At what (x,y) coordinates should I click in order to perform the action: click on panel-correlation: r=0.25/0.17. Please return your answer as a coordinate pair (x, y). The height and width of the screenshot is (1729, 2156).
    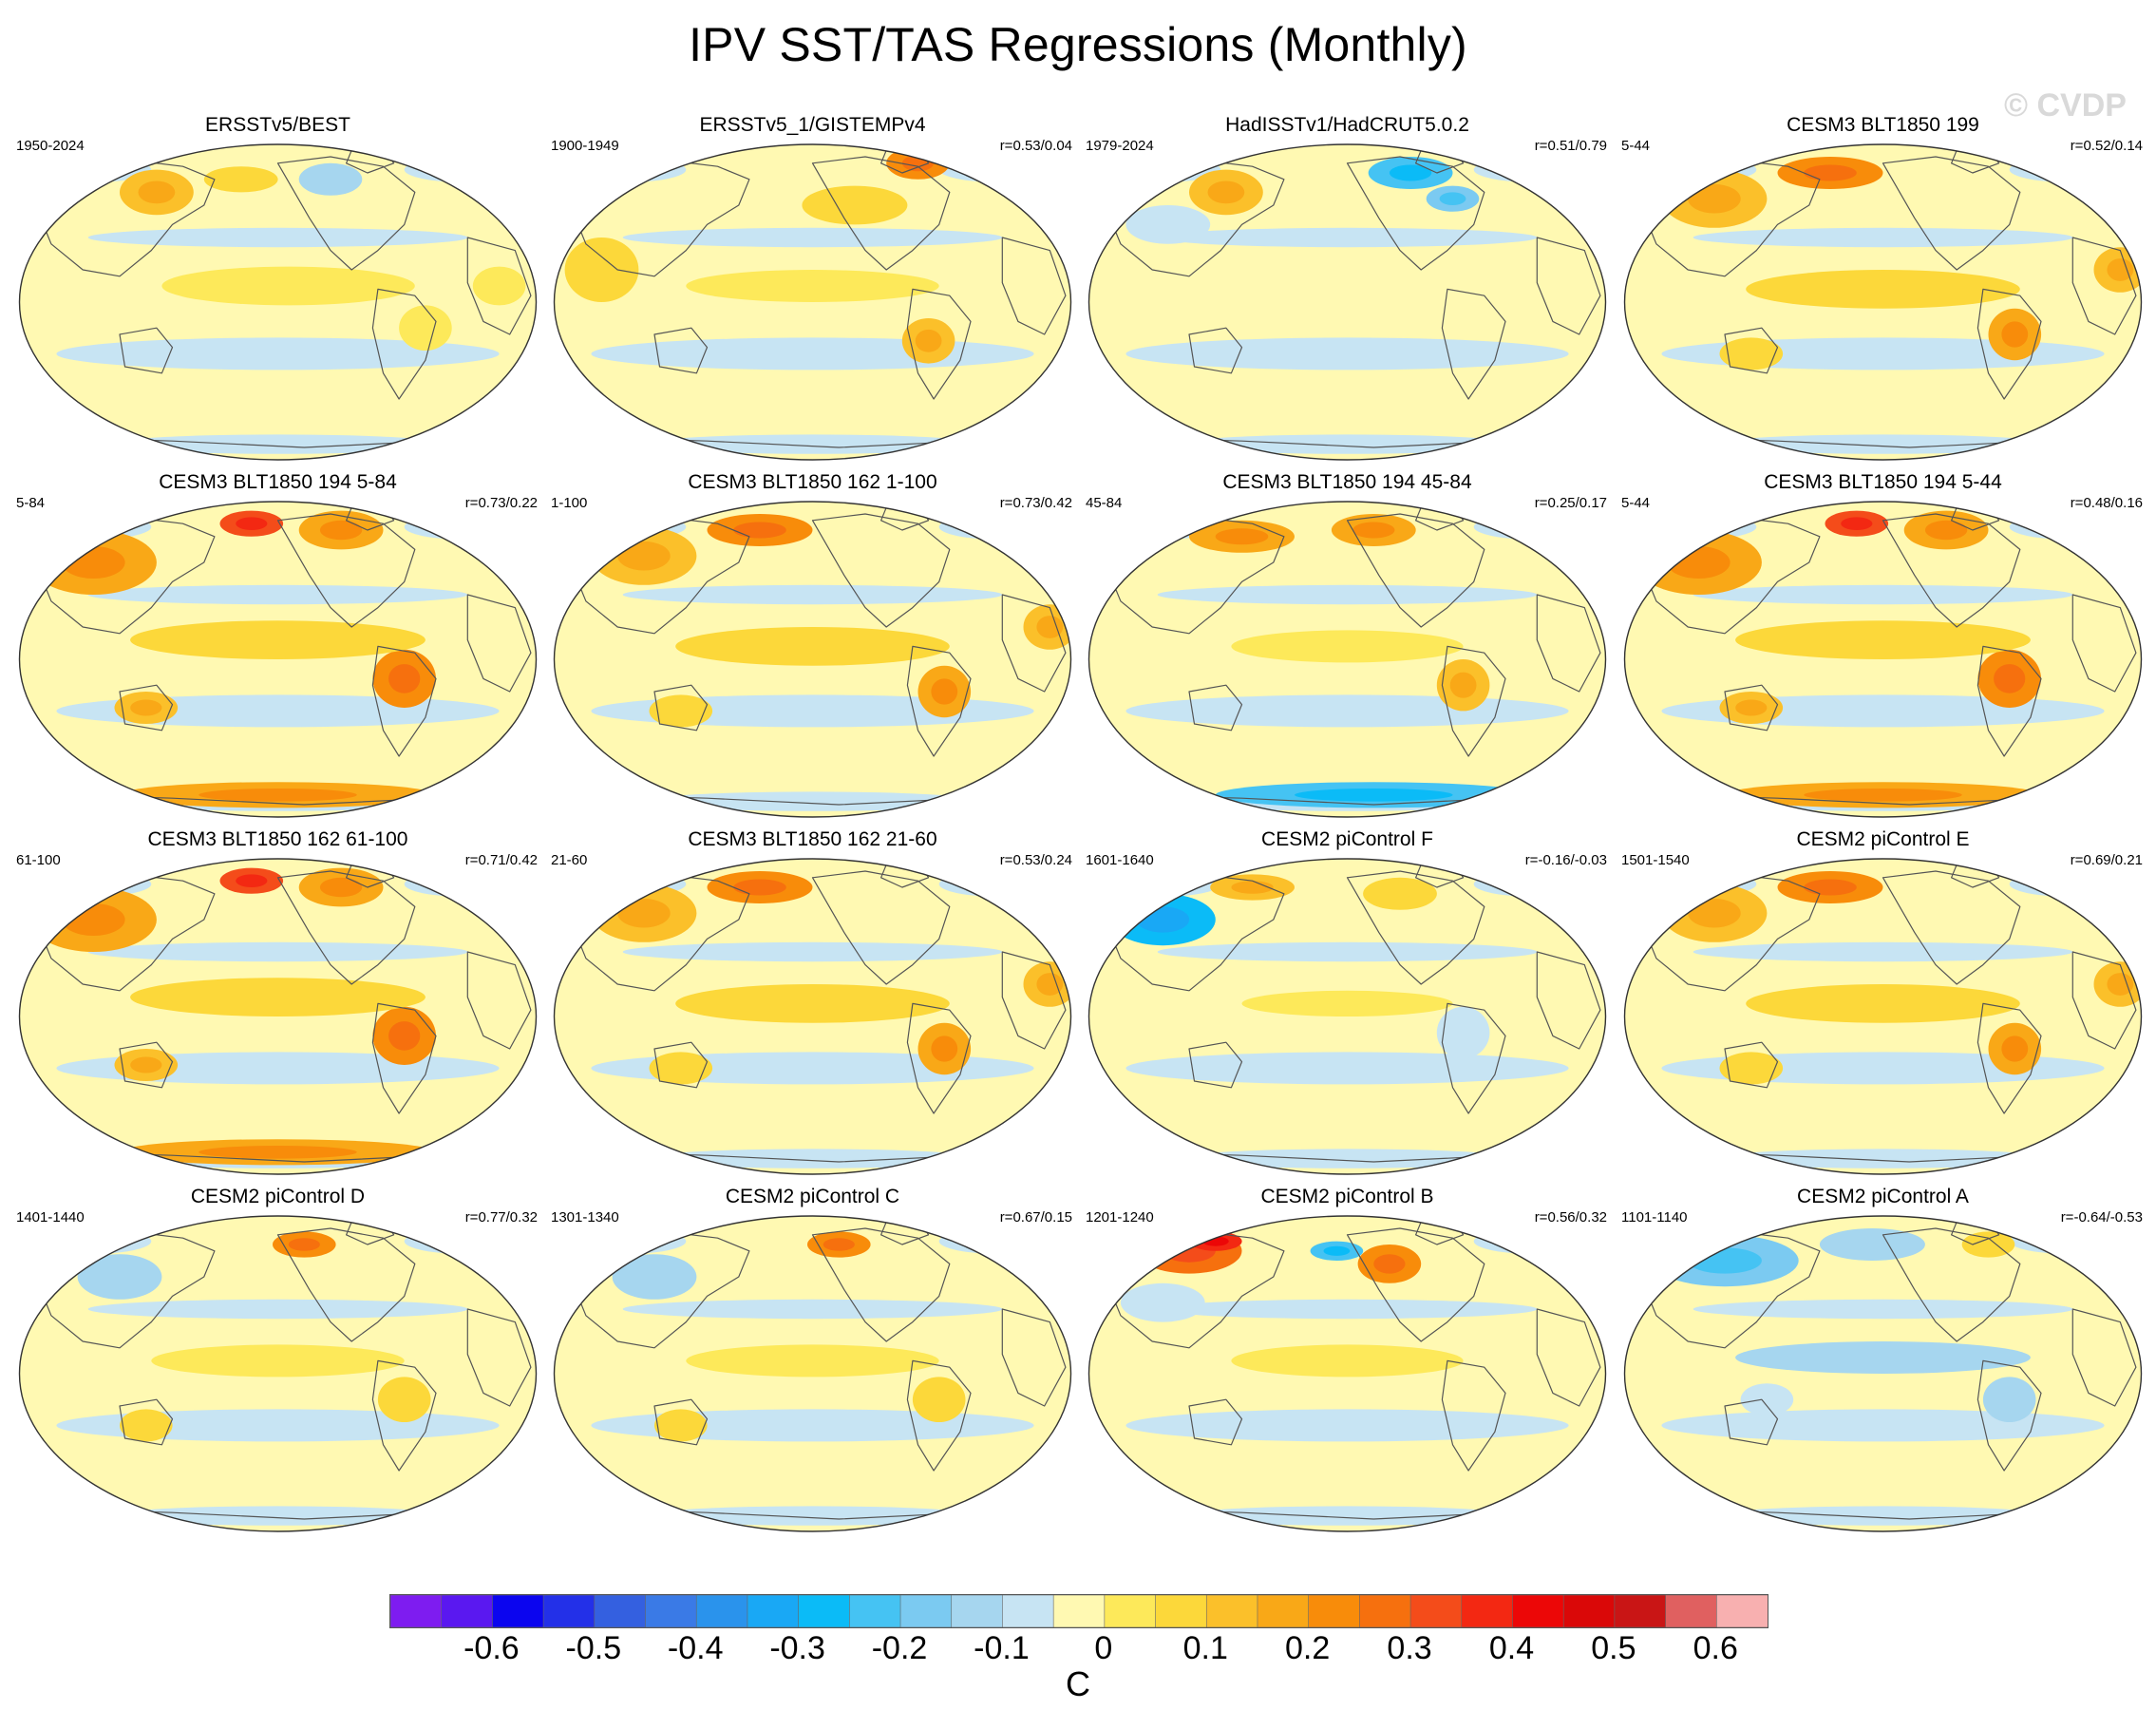
    Looking at the image, I should click on (1570, 503).